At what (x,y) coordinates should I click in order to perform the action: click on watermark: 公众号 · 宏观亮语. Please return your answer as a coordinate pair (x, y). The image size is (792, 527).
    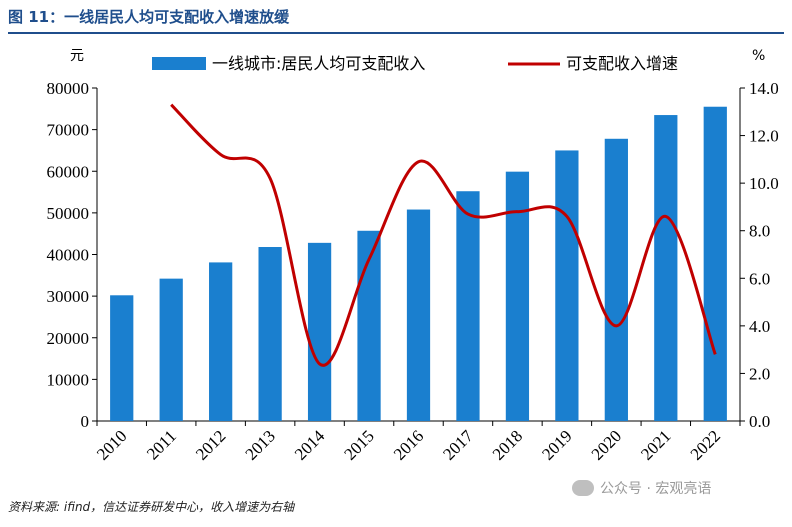
    Looking at the image, I should click on (641, 488).